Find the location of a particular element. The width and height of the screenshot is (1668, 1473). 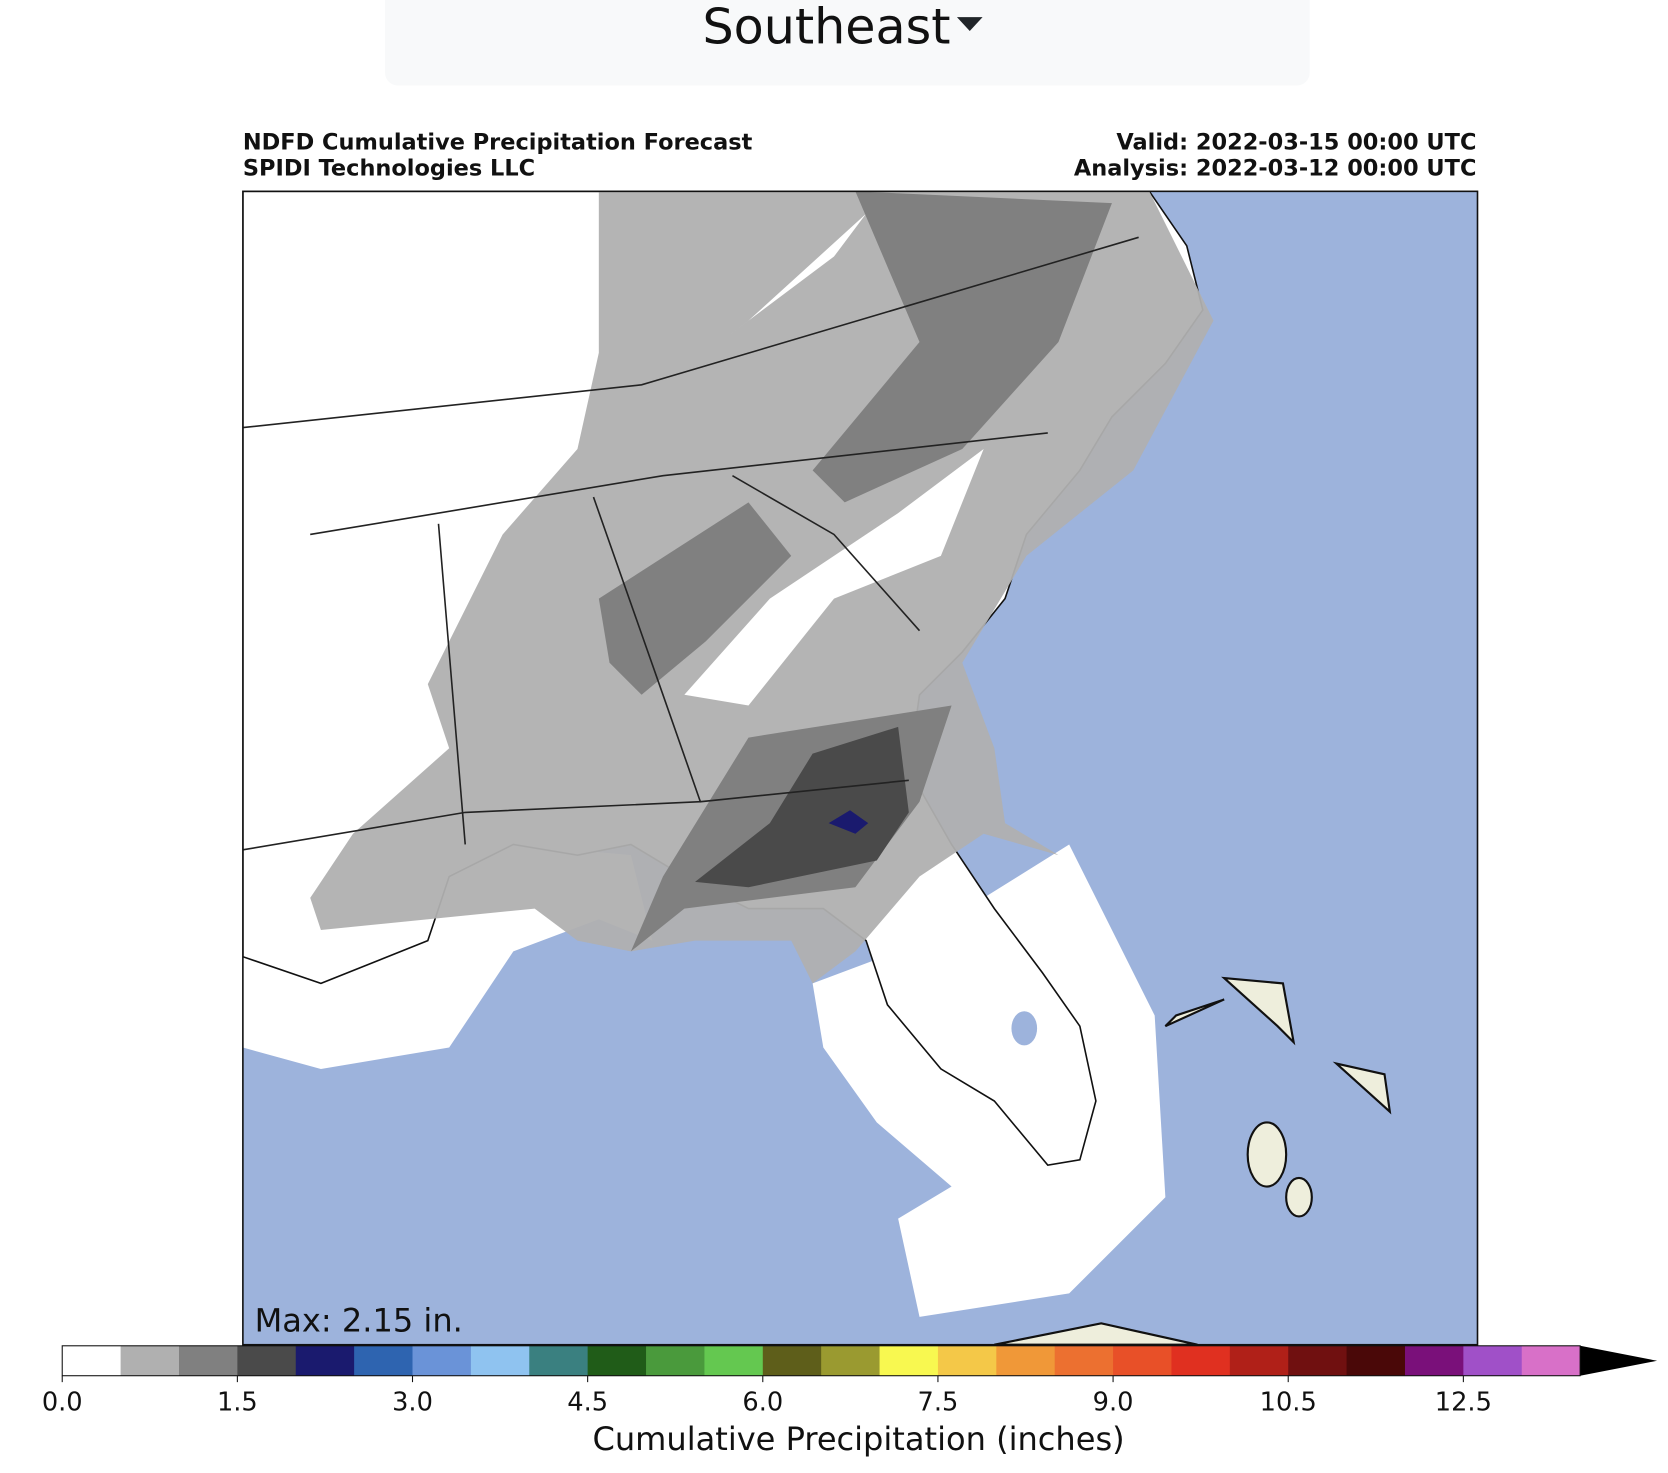

title-line: NDFD Cumulative Precipitation Forecast is located at coordinates (498, 143).